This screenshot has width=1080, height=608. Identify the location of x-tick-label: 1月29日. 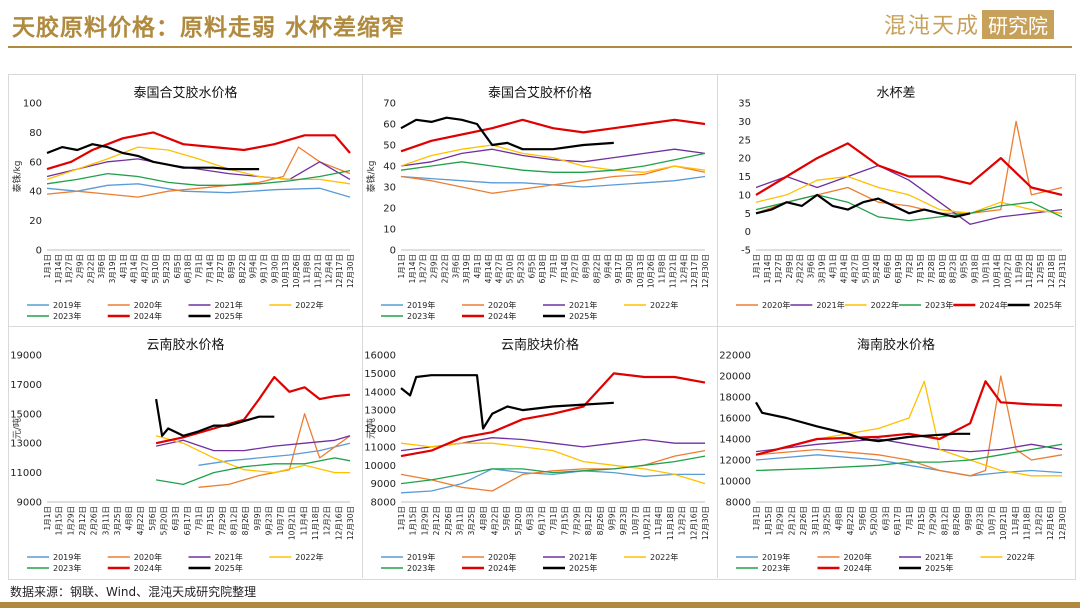
(424, 520).